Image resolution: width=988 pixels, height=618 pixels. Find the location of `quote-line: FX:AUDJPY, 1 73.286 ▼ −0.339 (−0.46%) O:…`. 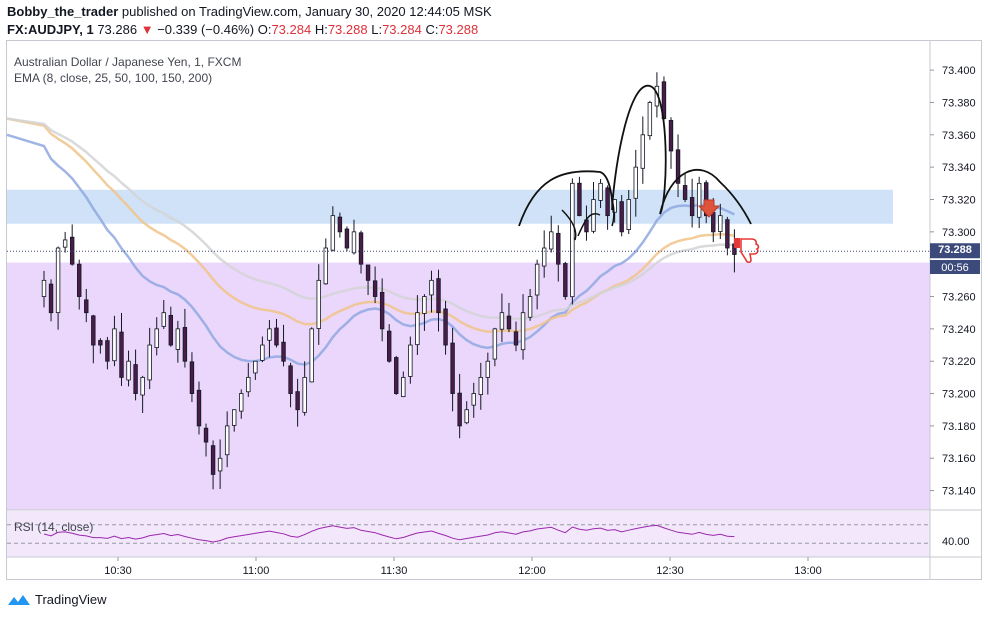

quote-line: FX:AUDJPY, 1 73.286 ▼ −0.339 (−0.46%) O:… is located at coordinates (242, 29).